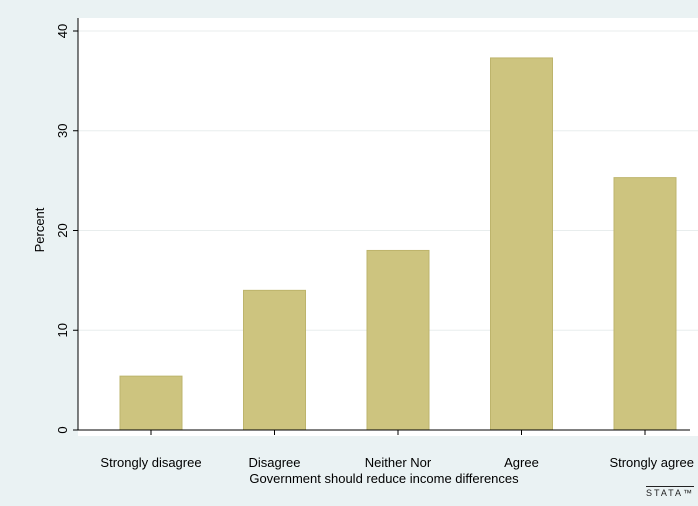 The height and width of the screenshot is (506, 698). What do you see at coordinates (521, 462) in the screenshot?
I see `x-tick-label: Agree` at bounding box center [521, 462].